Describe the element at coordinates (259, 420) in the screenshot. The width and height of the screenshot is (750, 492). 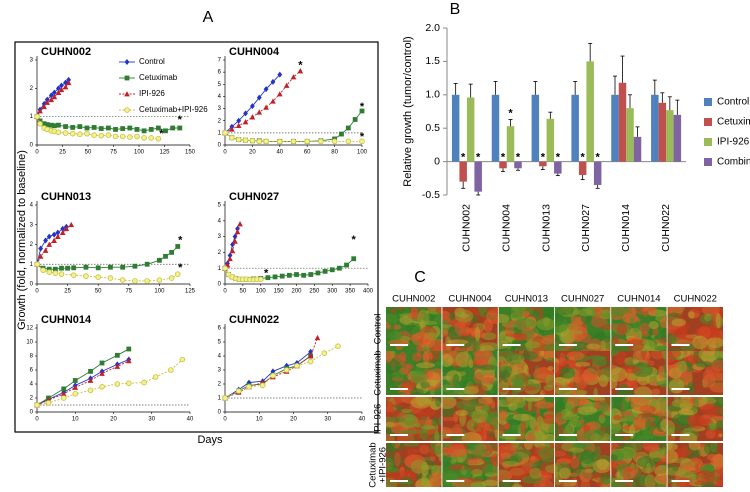
I see `x-tick-label: 10` at that location.